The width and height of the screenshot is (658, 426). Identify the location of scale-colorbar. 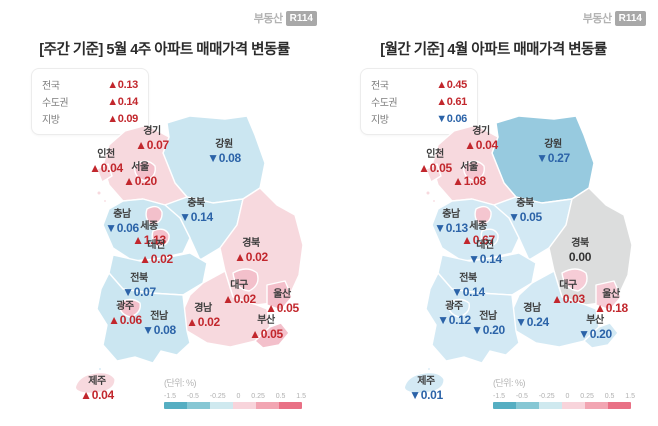
(562, 405).